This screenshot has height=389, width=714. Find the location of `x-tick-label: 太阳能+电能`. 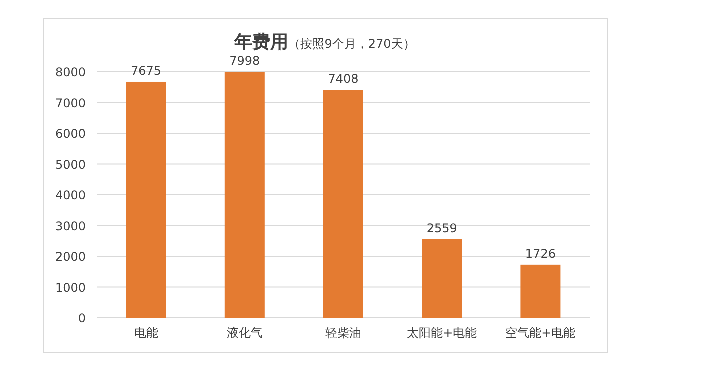

x-tick-label: 太阳能+电能 is located at coordinates (442, 333).